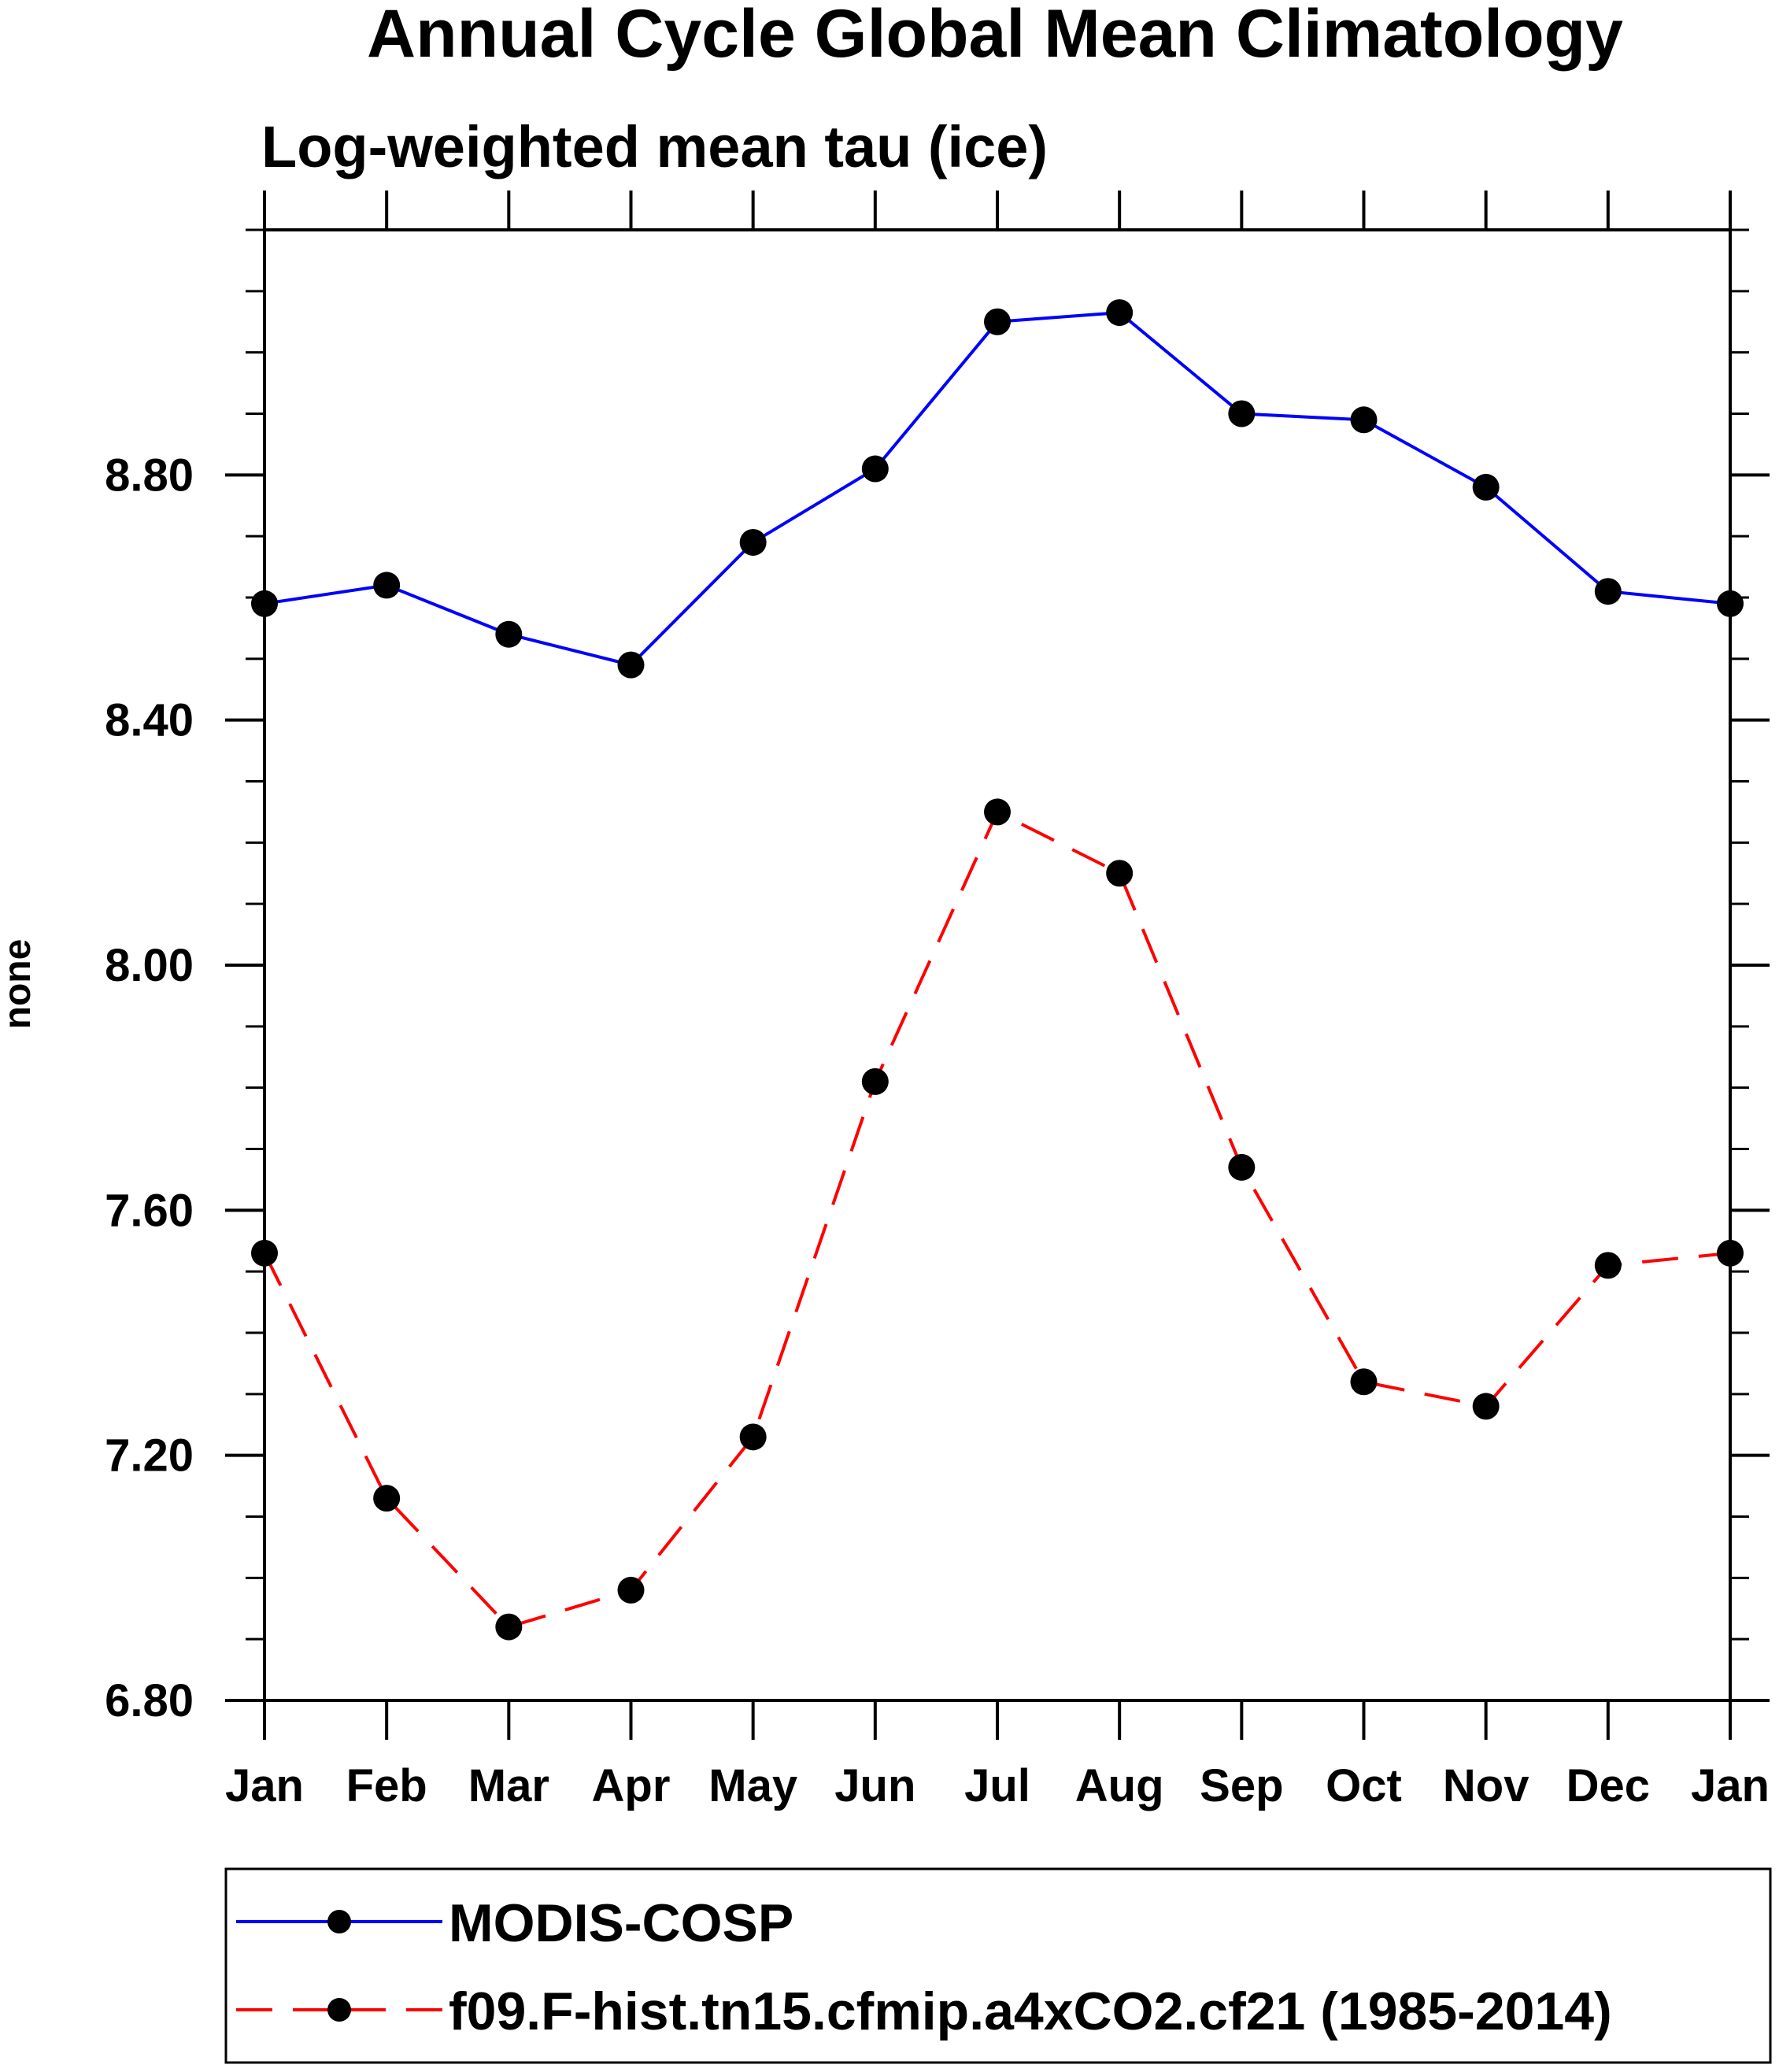  I want to click on y-axis-label: none, so click(19, 984).